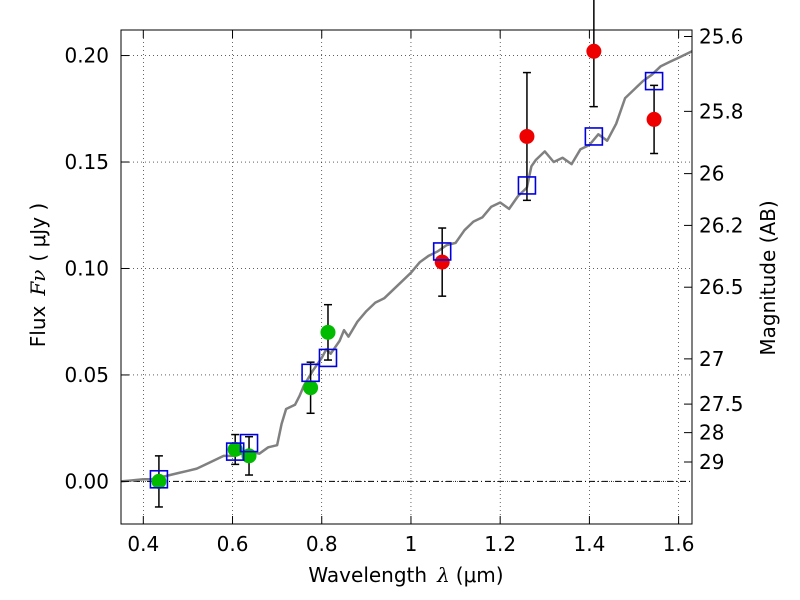  What do you see at coordinates (589, 544) in the screenshot?
I see `x-tick-label: 1.4` at bounding box center [589, 544].